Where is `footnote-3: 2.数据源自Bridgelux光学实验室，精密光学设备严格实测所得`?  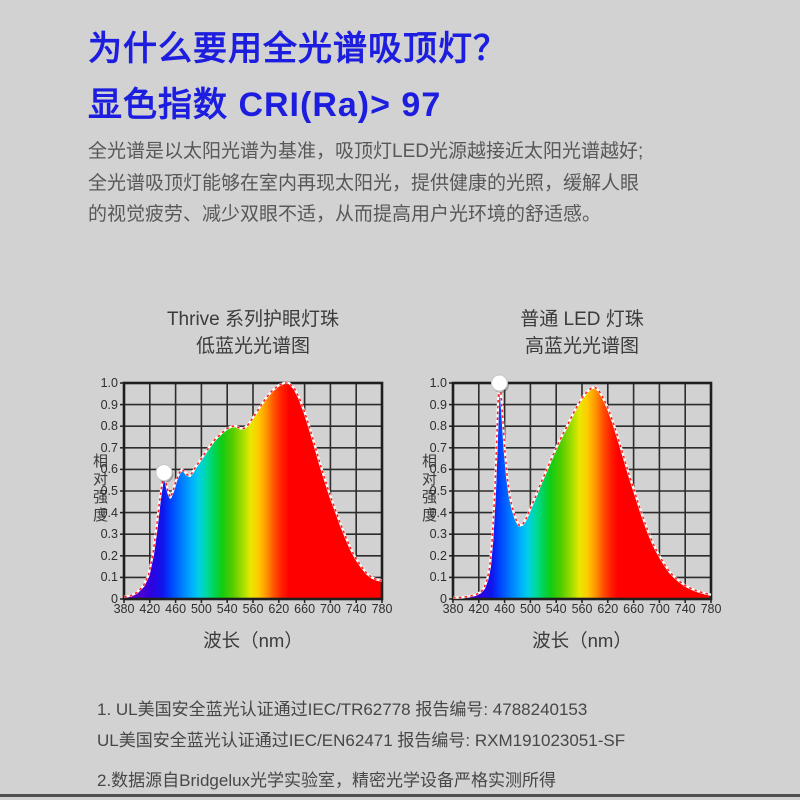 footnote-3: 2.数据源自Bridgelux光学实验室，精密光学设备严格实测所得 is located at coordinates (327, 780).